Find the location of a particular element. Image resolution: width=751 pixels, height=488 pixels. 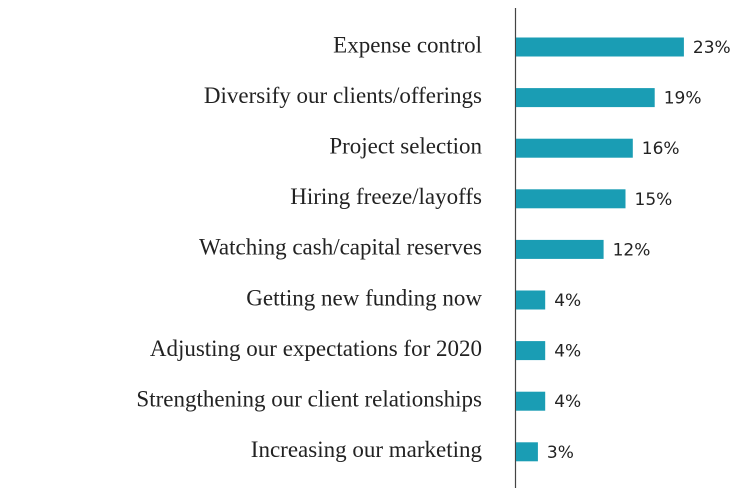

category-label: Watching cash/capital reserves is located at coordinates (340, 247).